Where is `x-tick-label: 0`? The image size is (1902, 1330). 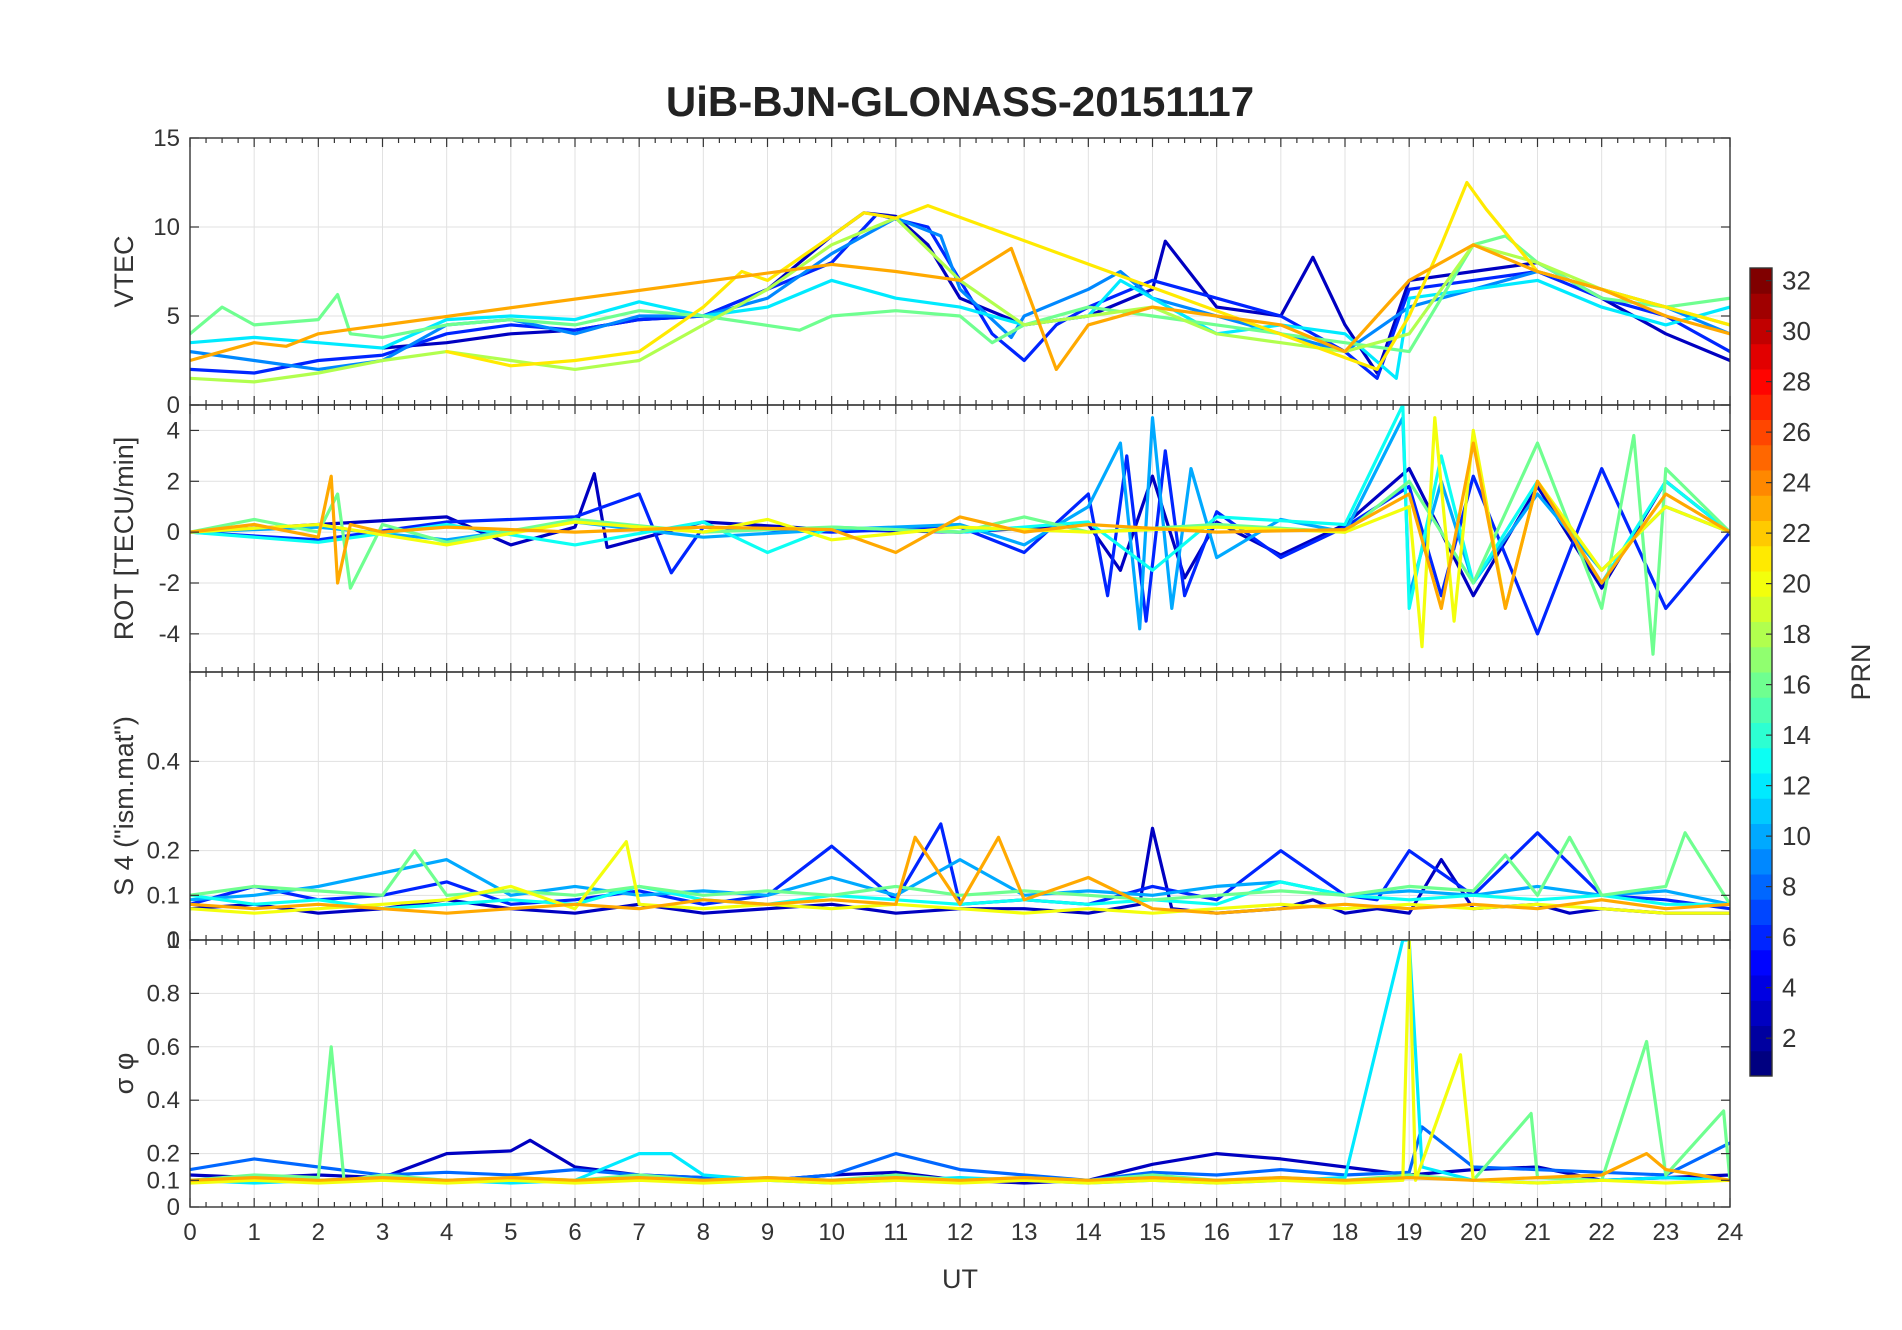
x-tick-label: 0 is located at coordinates (189, 1232).